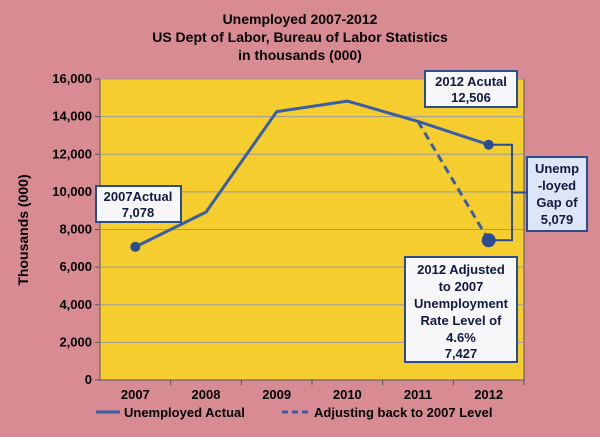 This screenshot has height=437, width=600. What do you see at coordinates (557, 202) in the screenshot?
I see `callout-gap-line-3: Gap of` at bounding box center [557, 202].